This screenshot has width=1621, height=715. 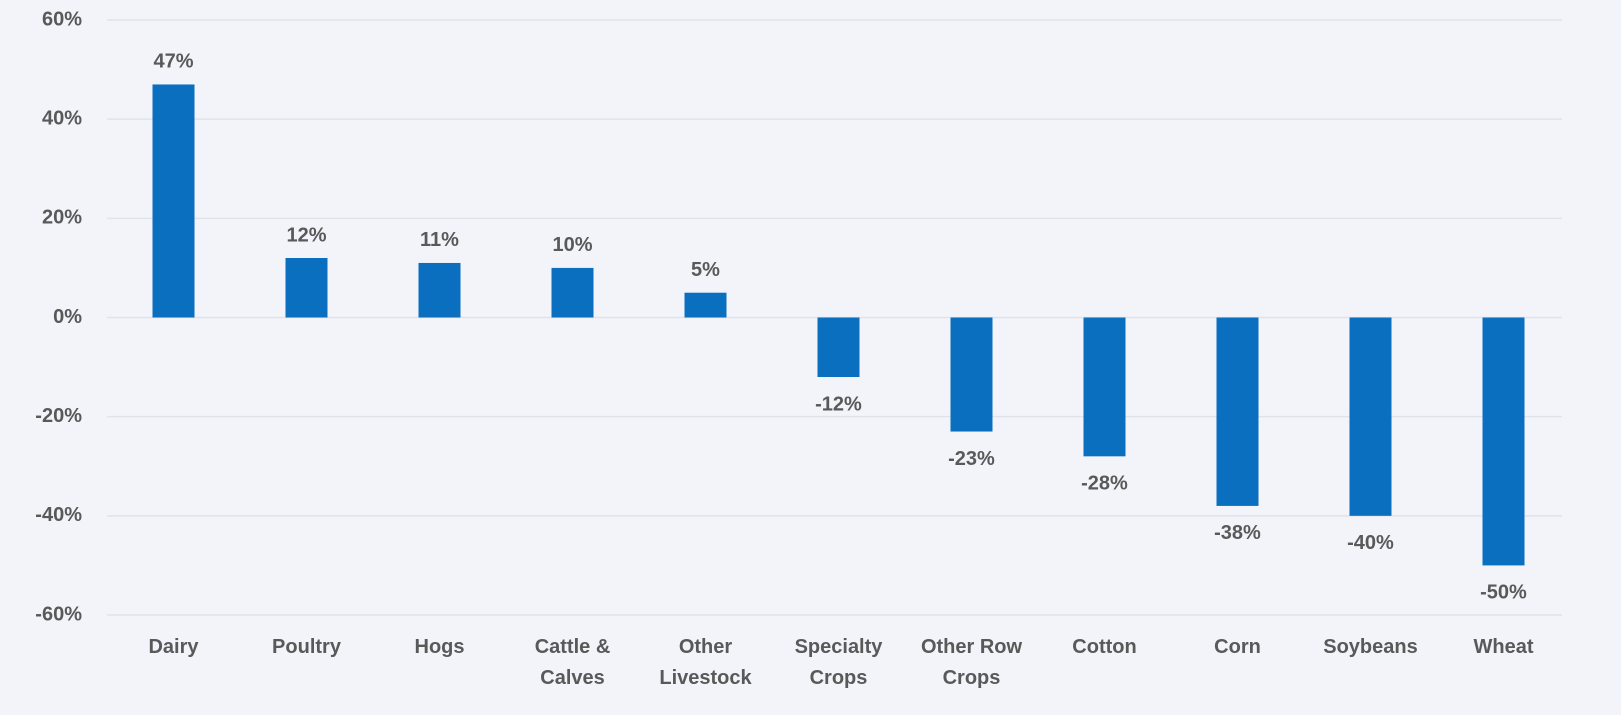 What do you see at coordinates (1370, 543) in the screenshot?
I see `data-label: -40%` at bounding box center [1370, 543].